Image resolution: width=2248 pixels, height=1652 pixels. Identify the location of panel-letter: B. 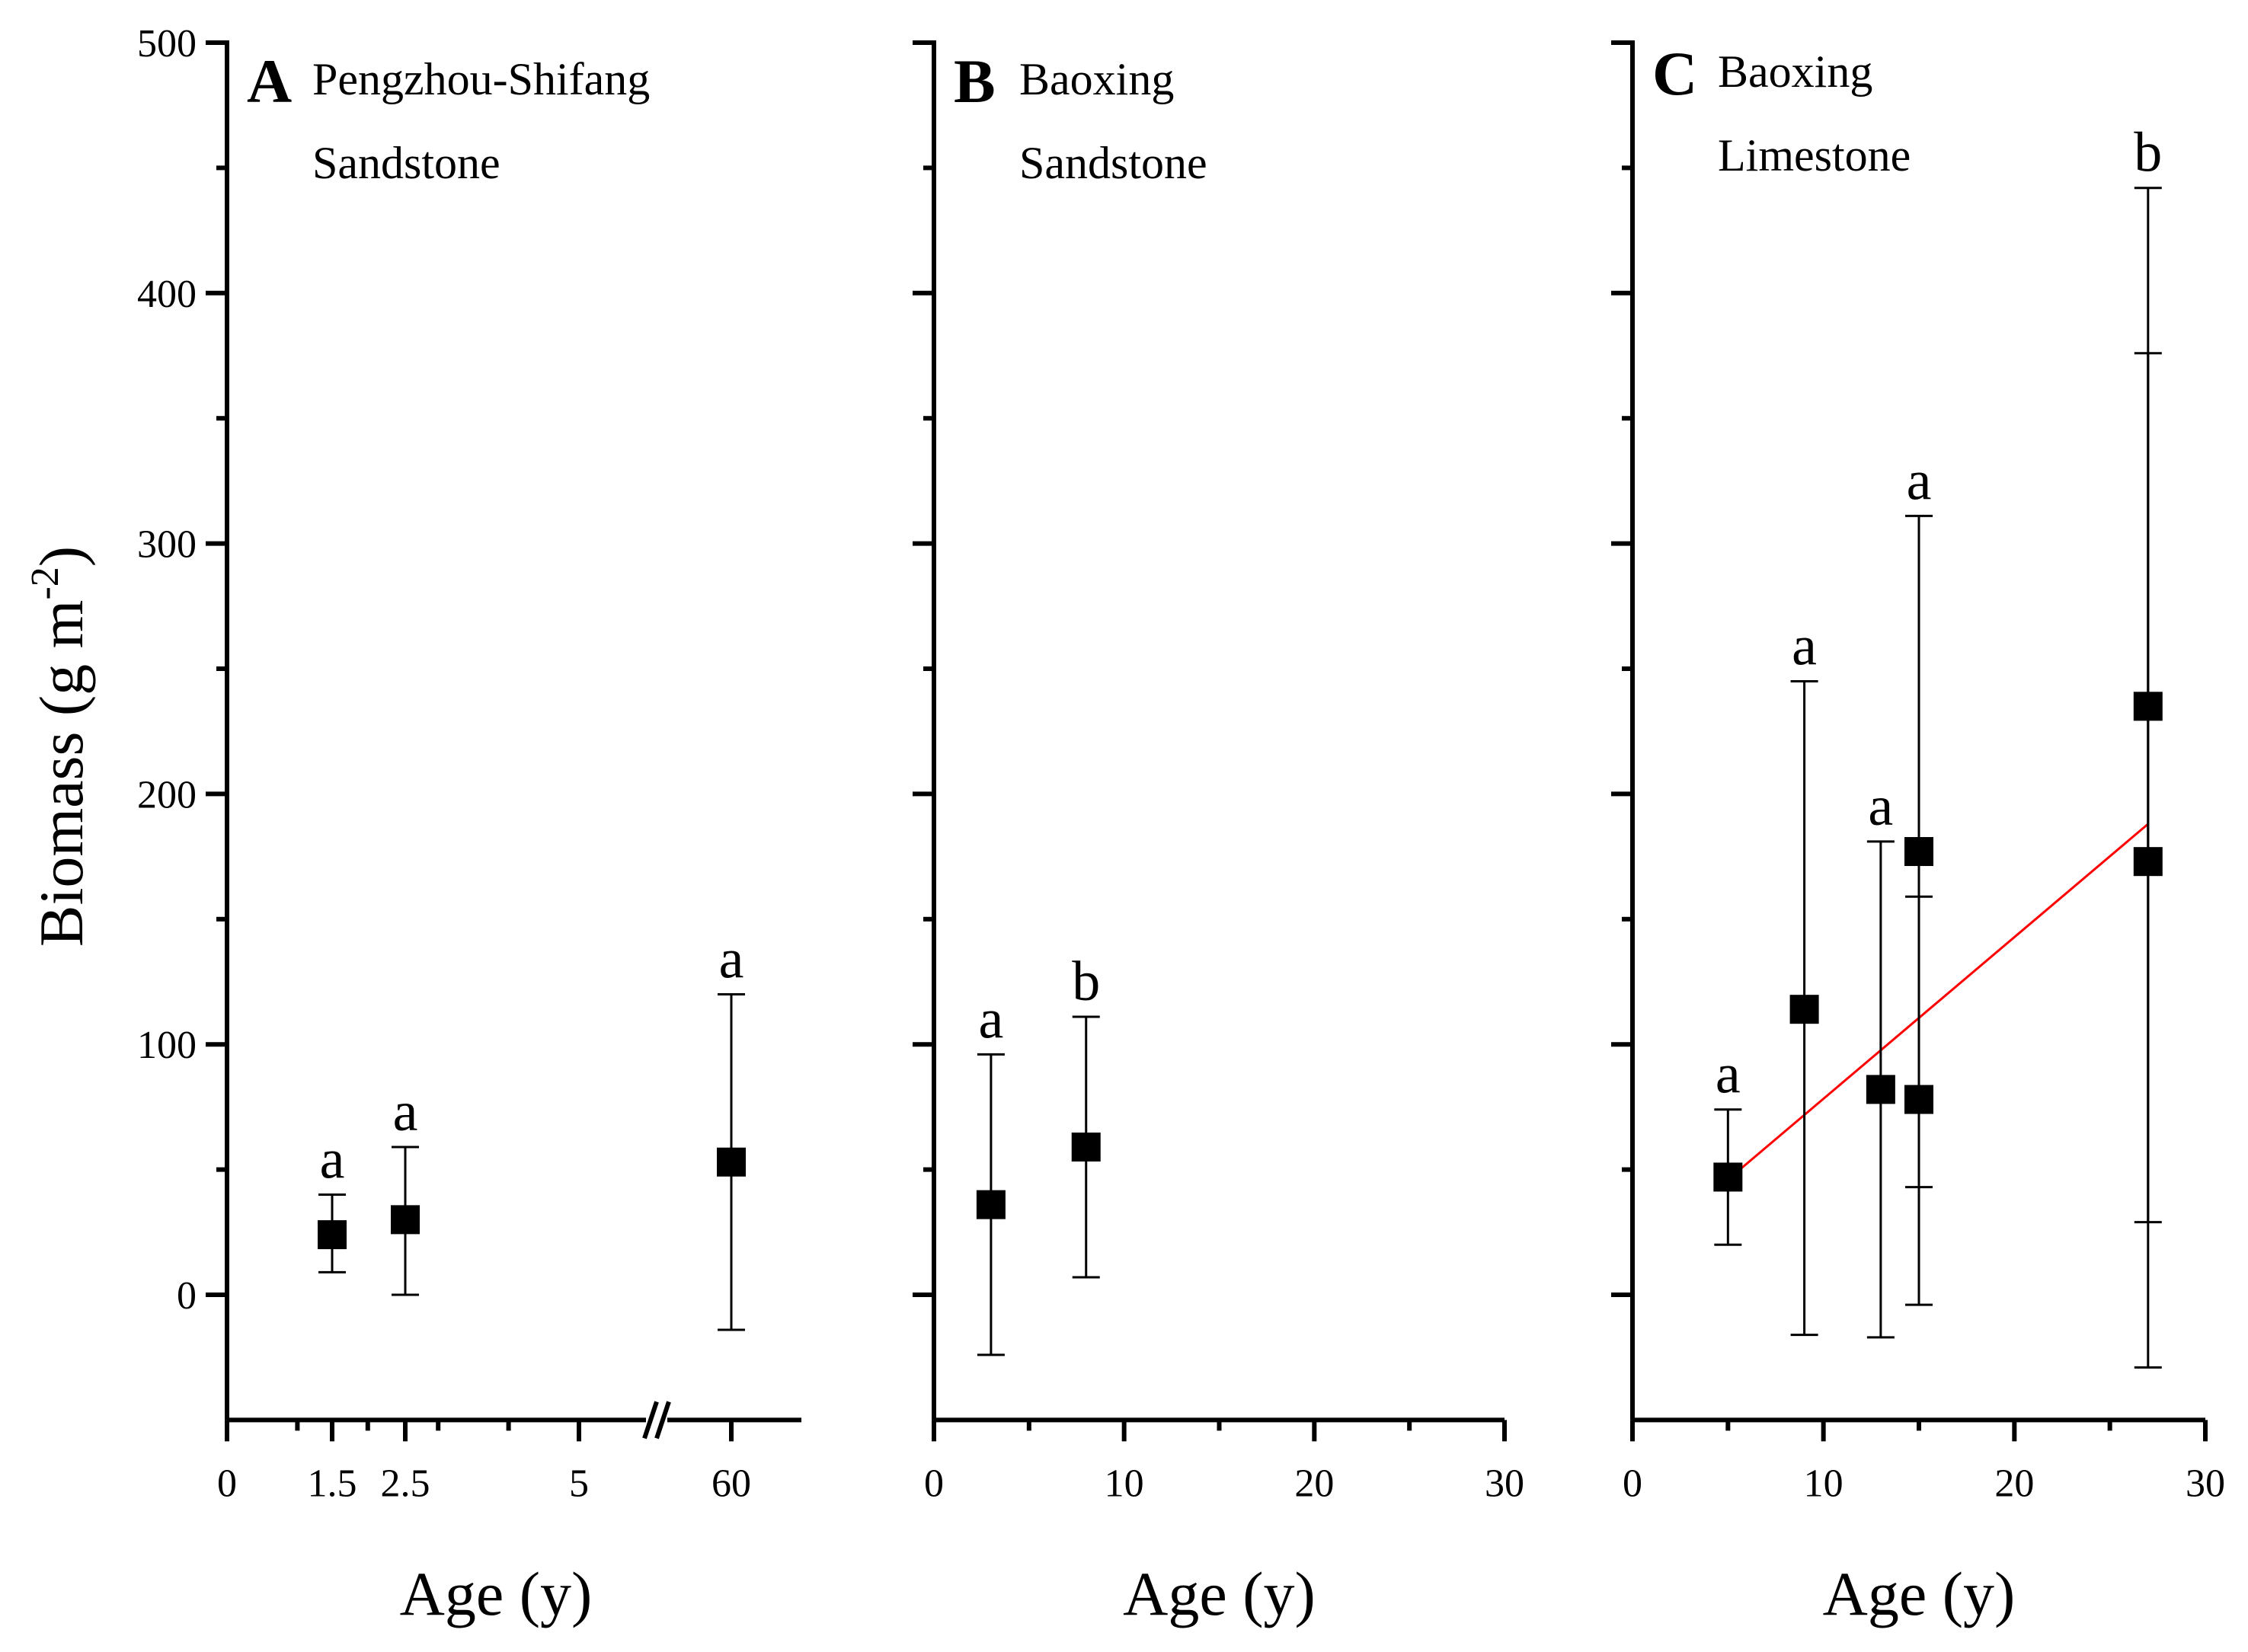
(975, 81).